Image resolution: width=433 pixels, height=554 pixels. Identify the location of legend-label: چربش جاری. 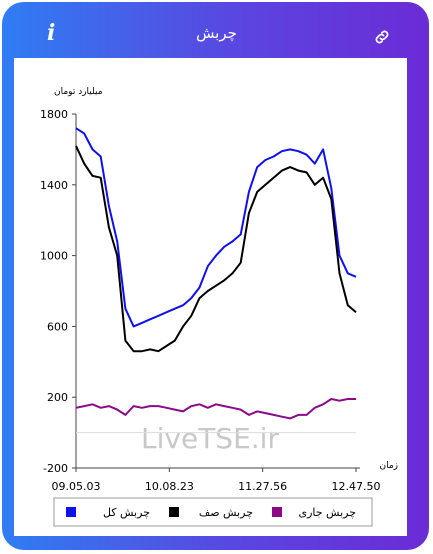
(327, 512).